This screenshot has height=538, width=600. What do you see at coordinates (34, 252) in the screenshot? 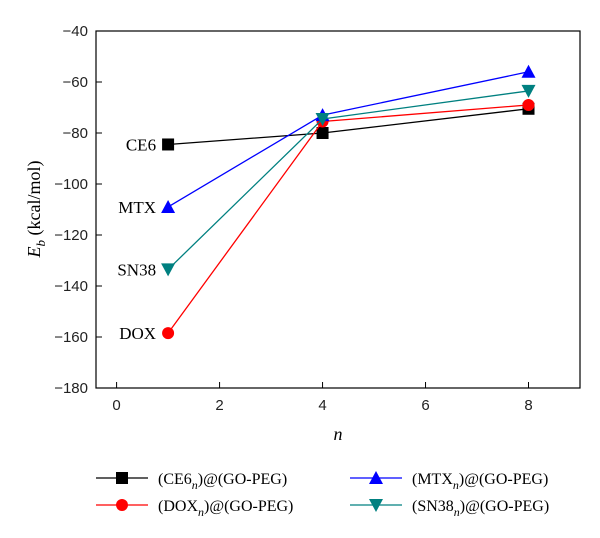
I see `y-axis-title-main: E` at bounding box center [34, 252].